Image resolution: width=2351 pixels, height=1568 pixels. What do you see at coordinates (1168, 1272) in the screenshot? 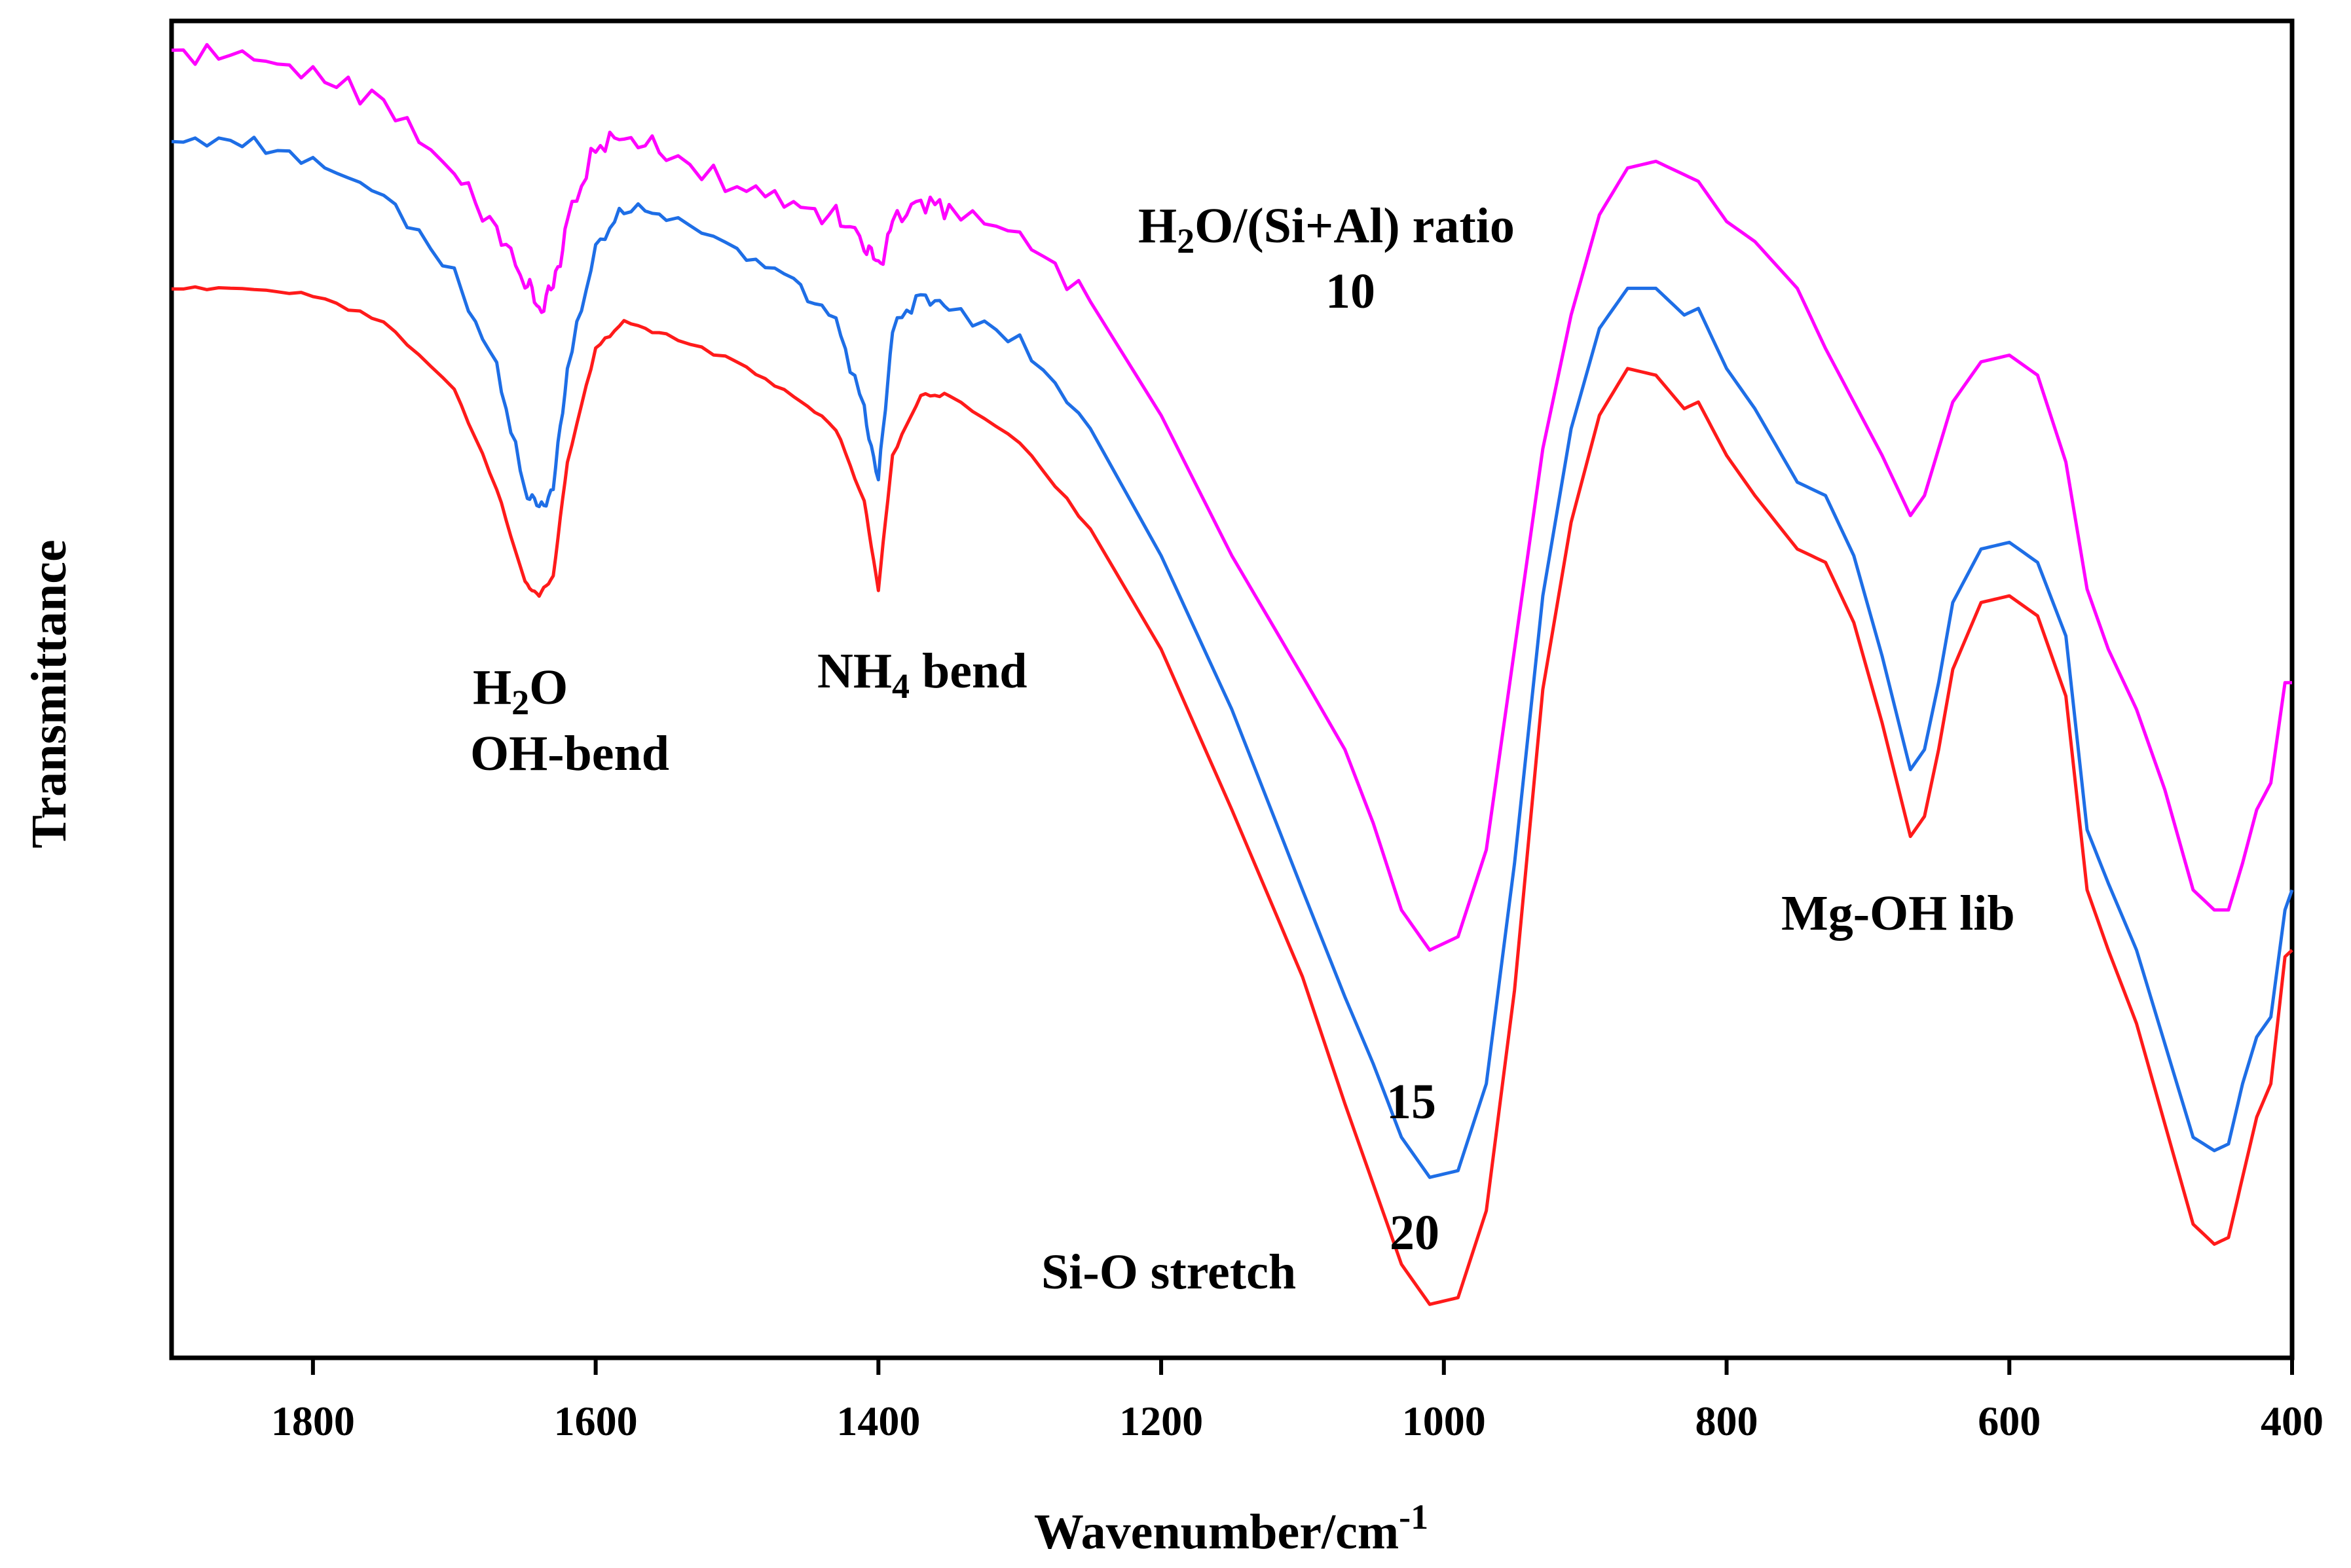
I see `annotation-sio-stretch: Si-O stretch` at bounding box center [1168, 1272].